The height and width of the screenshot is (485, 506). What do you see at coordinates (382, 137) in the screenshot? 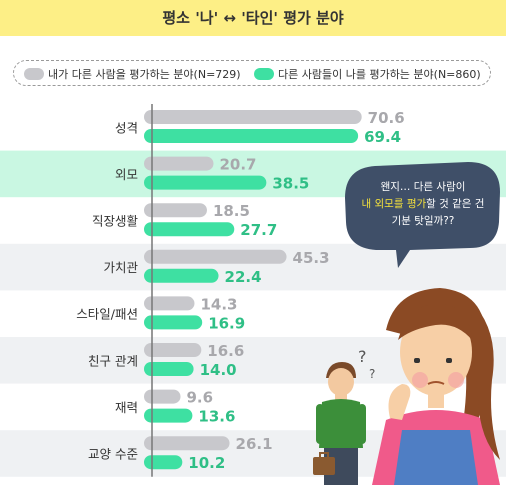
I see `value-label-me: 69.4` at bounding box center [382, 137].